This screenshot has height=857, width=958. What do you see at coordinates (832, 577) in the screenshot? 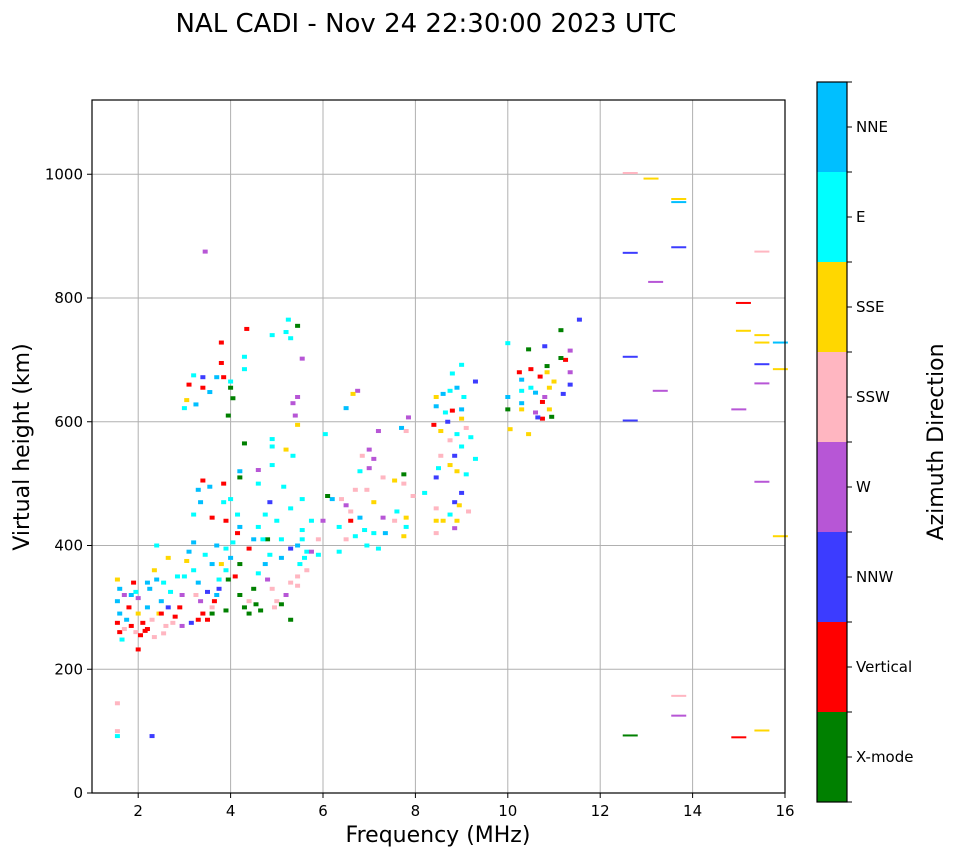
I see `colorbar-swatch-nnw` at bounding box center [832, 577].